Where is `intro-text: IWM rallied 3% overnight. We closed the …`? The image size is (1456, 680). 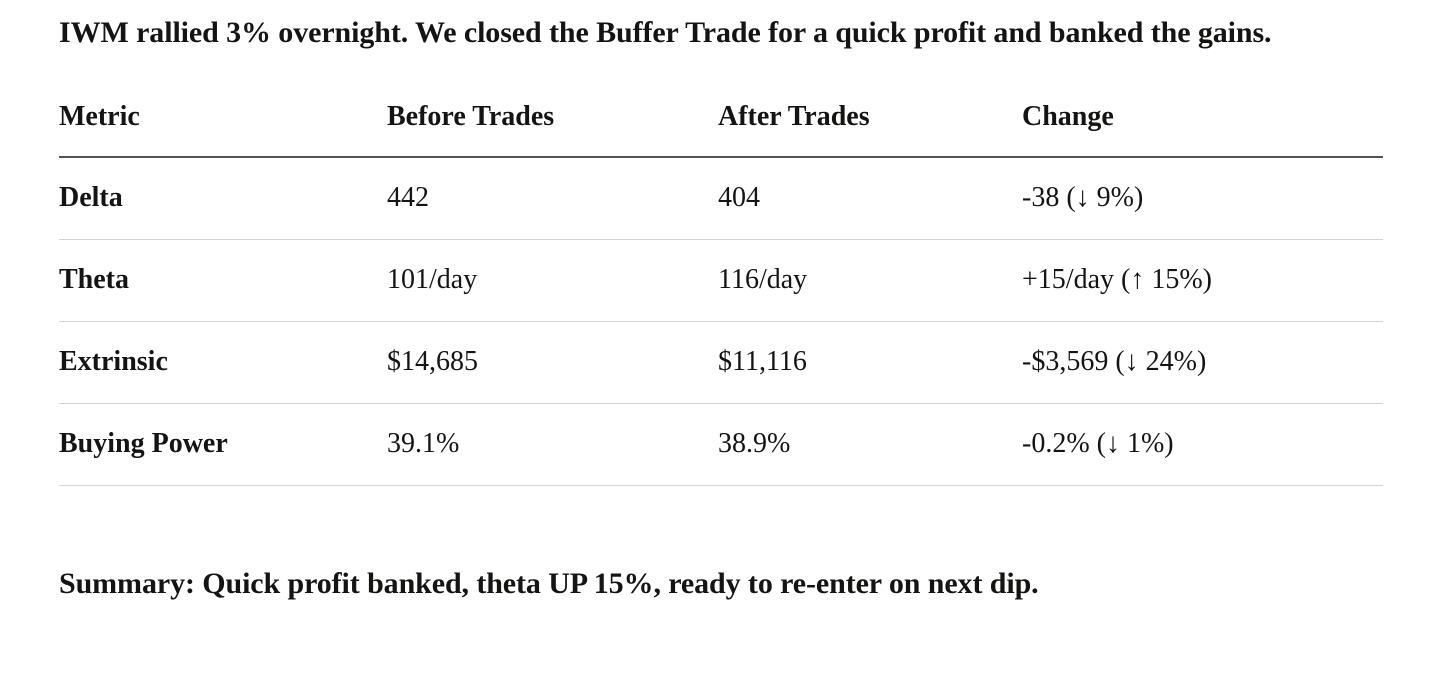 intro-text: IWM rallied 3% overnight. We closed the … is located at coordinates (665, 32).